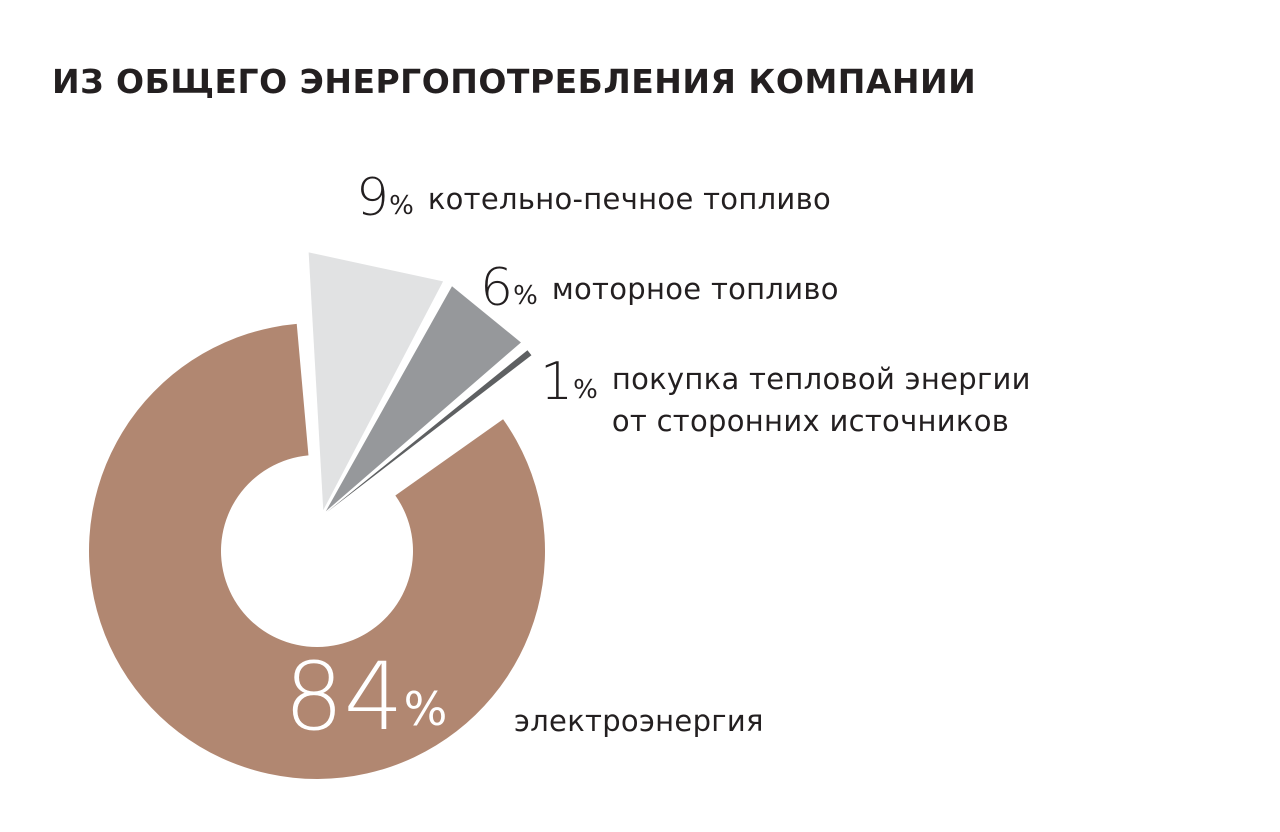 This screenshot has width=1280, height=832. I want to click on slice-value: 9, so click(373, 198).